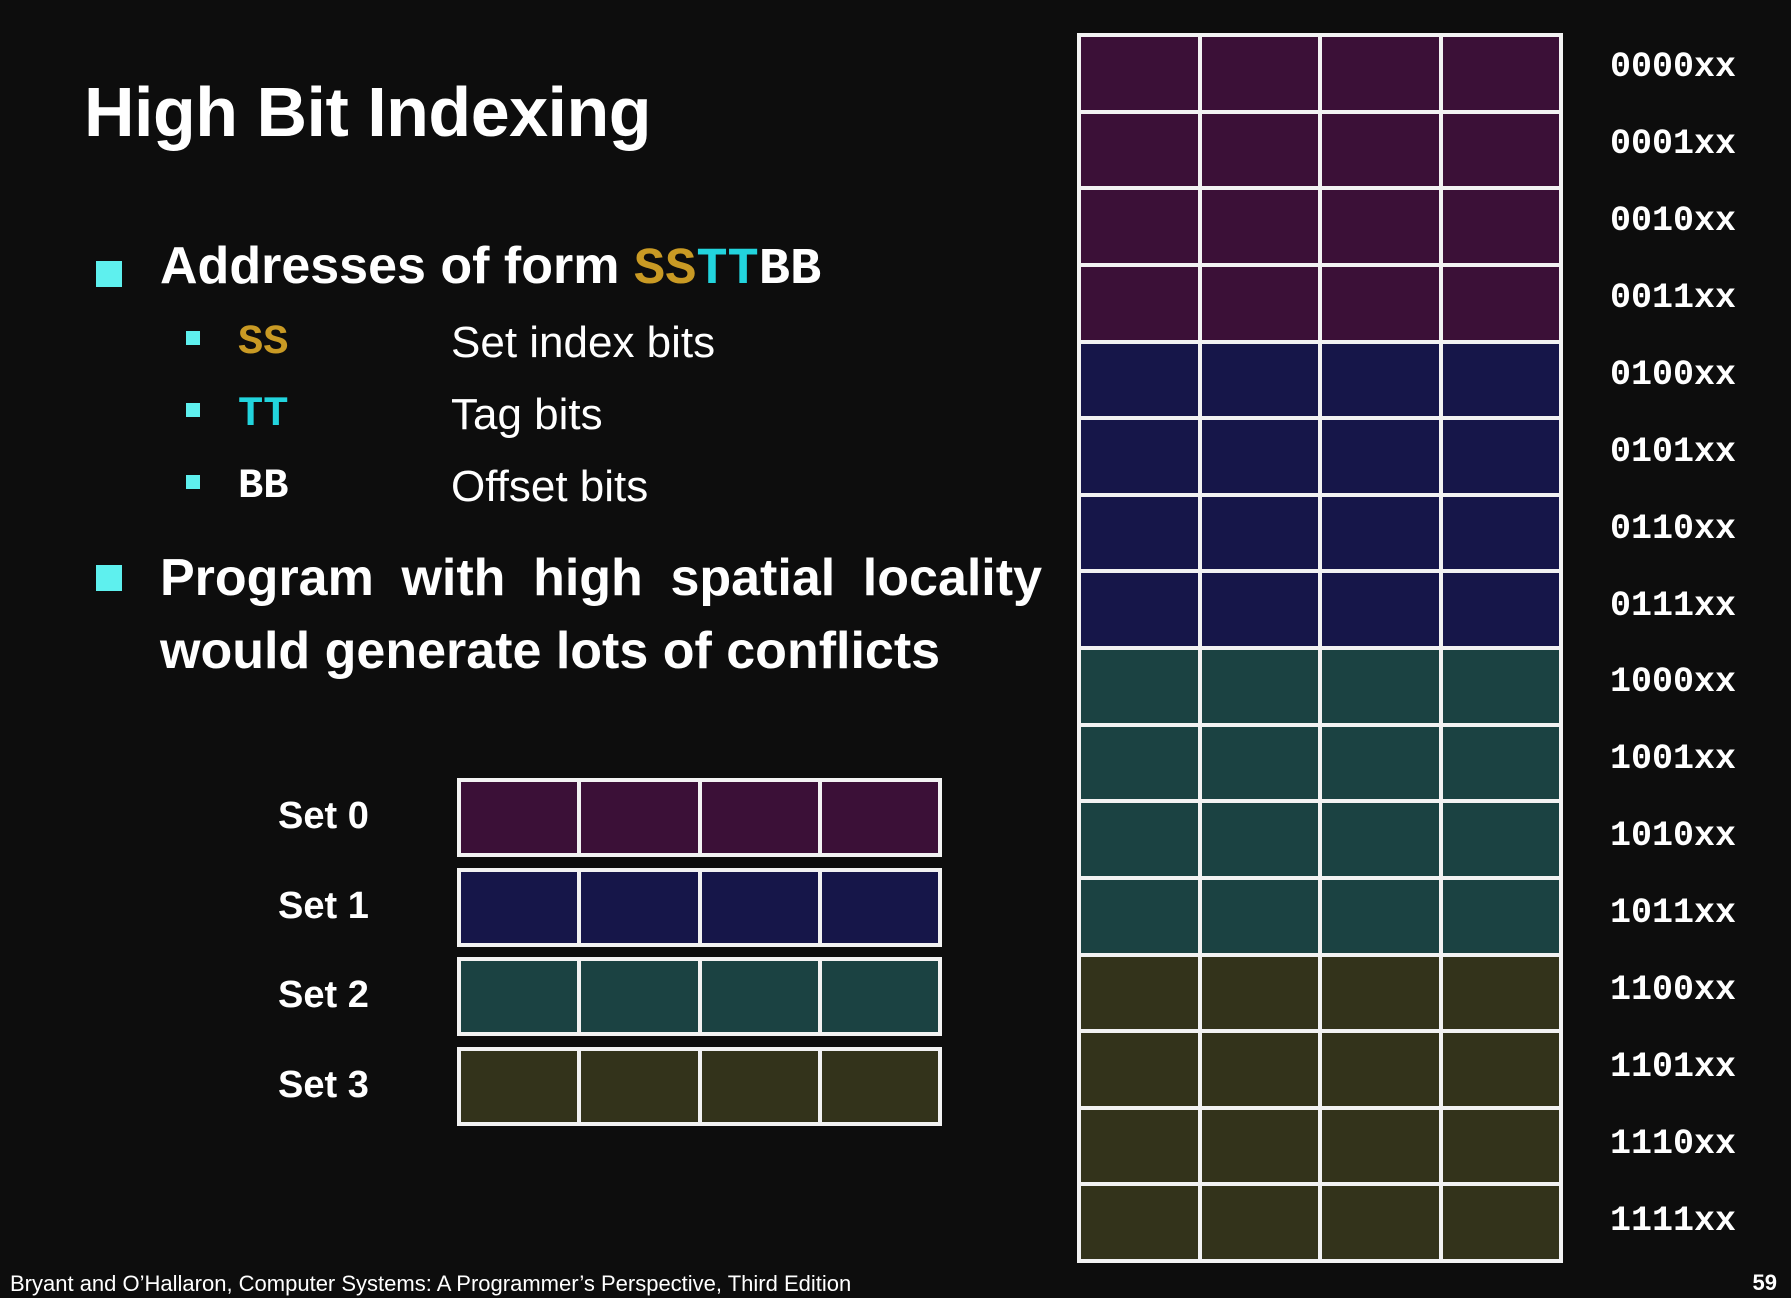  What do you see at coordinates (1673, 221) in the screenshot?
I see `memory-address-label: 0010xx` at bounding box center [1673, 221].